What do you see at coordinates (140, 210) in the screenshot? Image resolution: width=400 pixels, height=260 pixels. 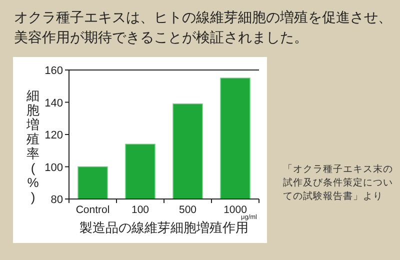 I see `x-tick-label: 100` at bounding box center [140, 210].